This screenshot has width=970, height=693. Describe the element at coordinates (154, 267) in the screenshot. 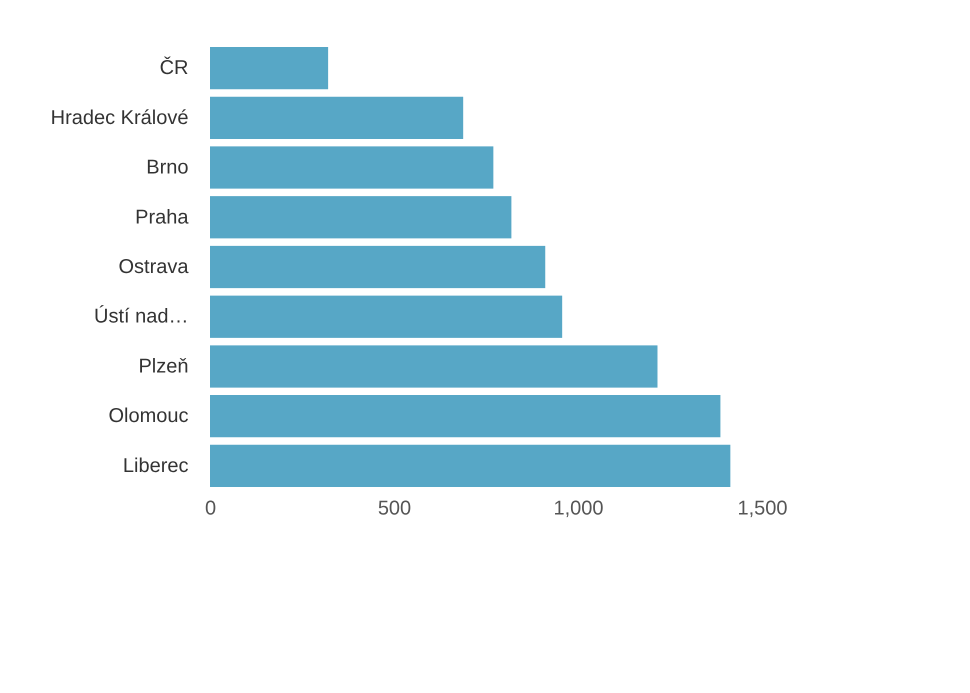

I see `y-tick-label: Ostrava` at that location.